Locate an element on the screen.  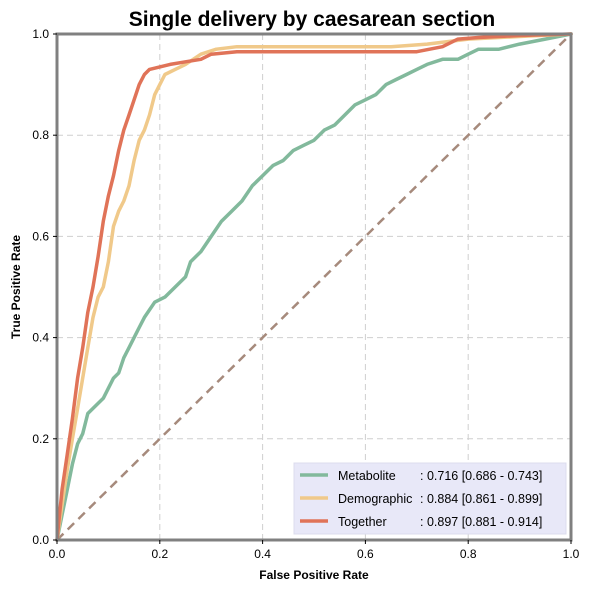
legend-entry-auc: : 0.884 [0.861 - 0.899] is located at coordinates (481, 499).